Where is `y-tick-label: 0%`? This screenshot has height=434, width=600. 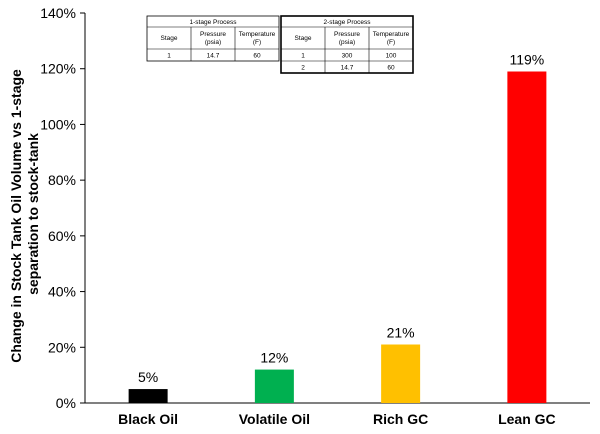
y-tick-label: 0% is located at coordinates (66, 403).